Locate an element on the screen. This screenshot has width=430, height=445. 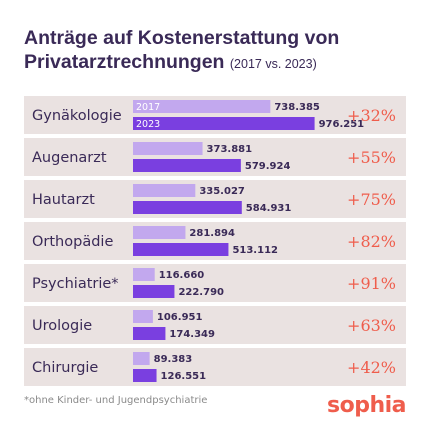
category-label: Gynäkologie is located at coordinates (77, 116).